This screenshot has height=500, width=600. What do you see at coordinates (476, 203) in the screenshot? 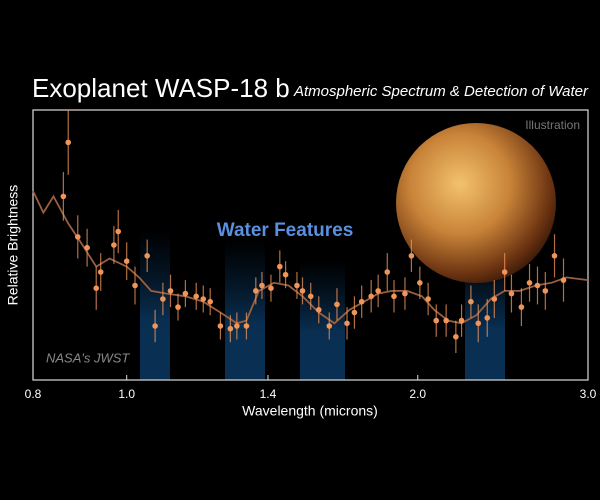
I see `planet-illustration` at bounding box center [476, 203].